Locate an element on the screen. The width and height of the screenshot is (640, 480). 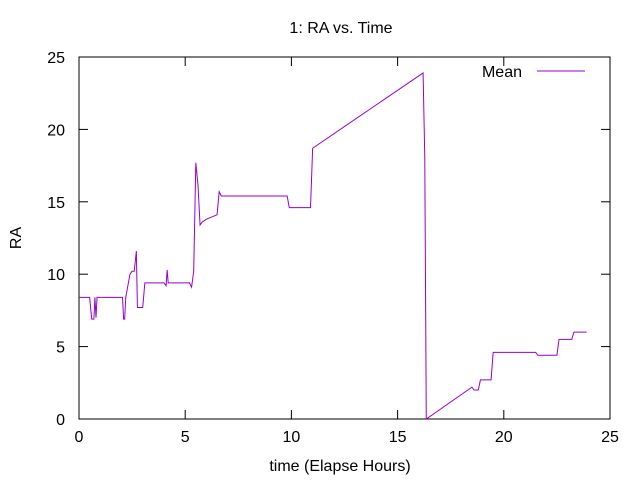
x-tick-label: 10 is located at coordinates (292, 437).